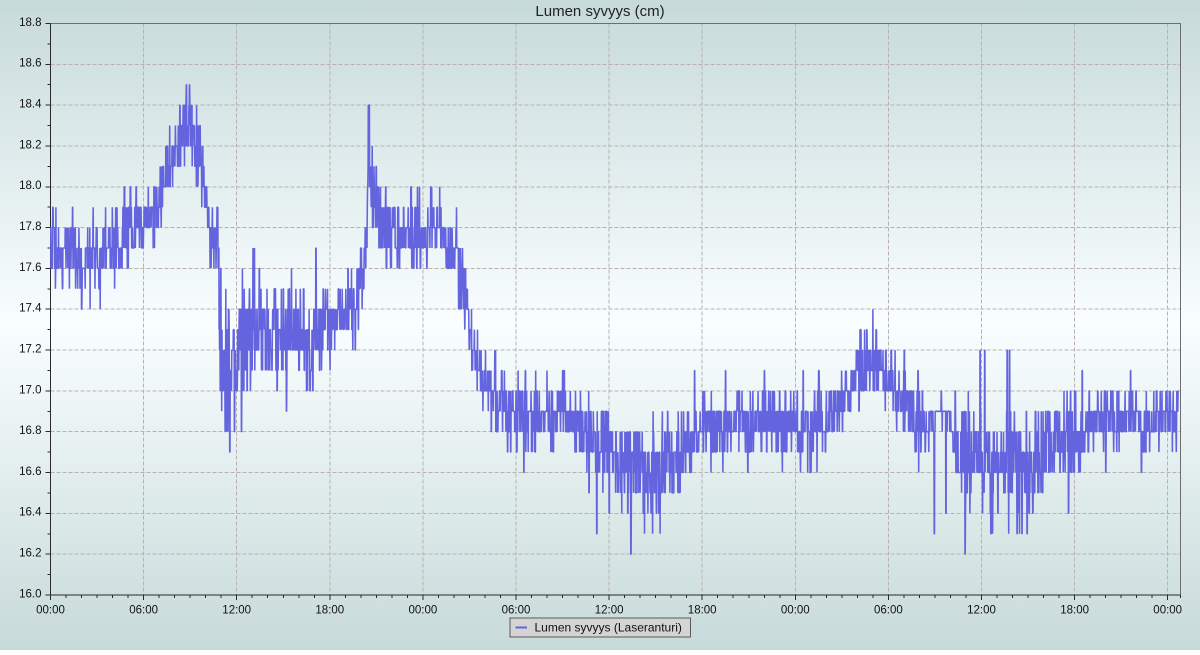  Describe the element at coordinates (30, 145) in the screenshot. I see `svg-text: 18.2` at that location.